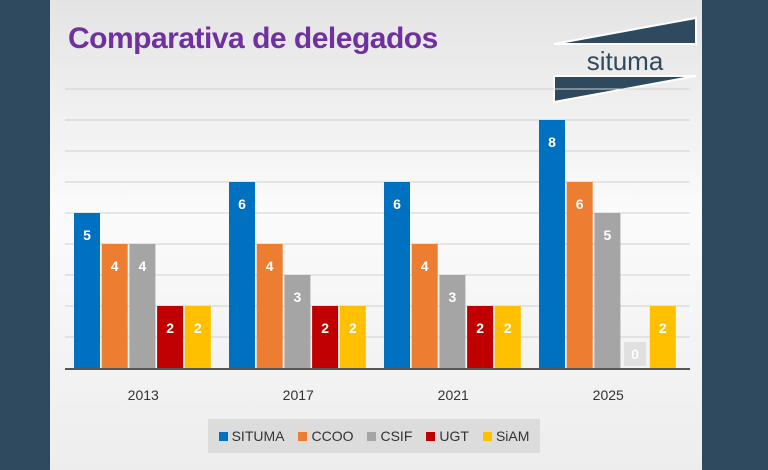 This screenshot has height=470, width=768. What do you see at coordinates (512, 436) in the screenshot?
I see `legend-label: SiAM` at bounding box center [512, 436].